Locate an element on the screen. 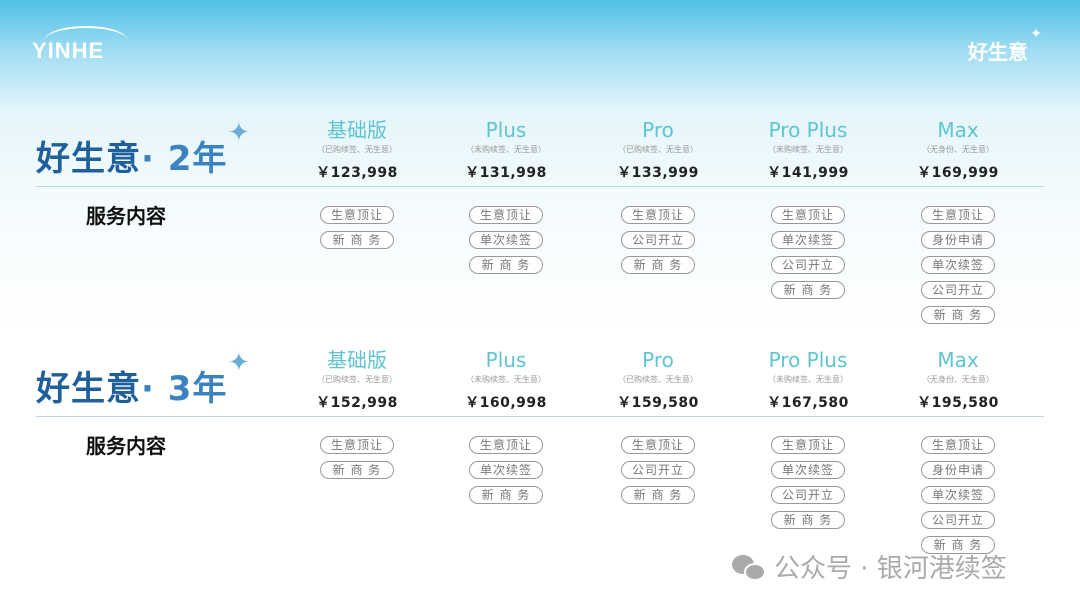 This screenshot has height=608, width=1080. plan-services: 生意顶让身份申请单次续签公司开立新 商 务 is located at coordinates (958, 265).